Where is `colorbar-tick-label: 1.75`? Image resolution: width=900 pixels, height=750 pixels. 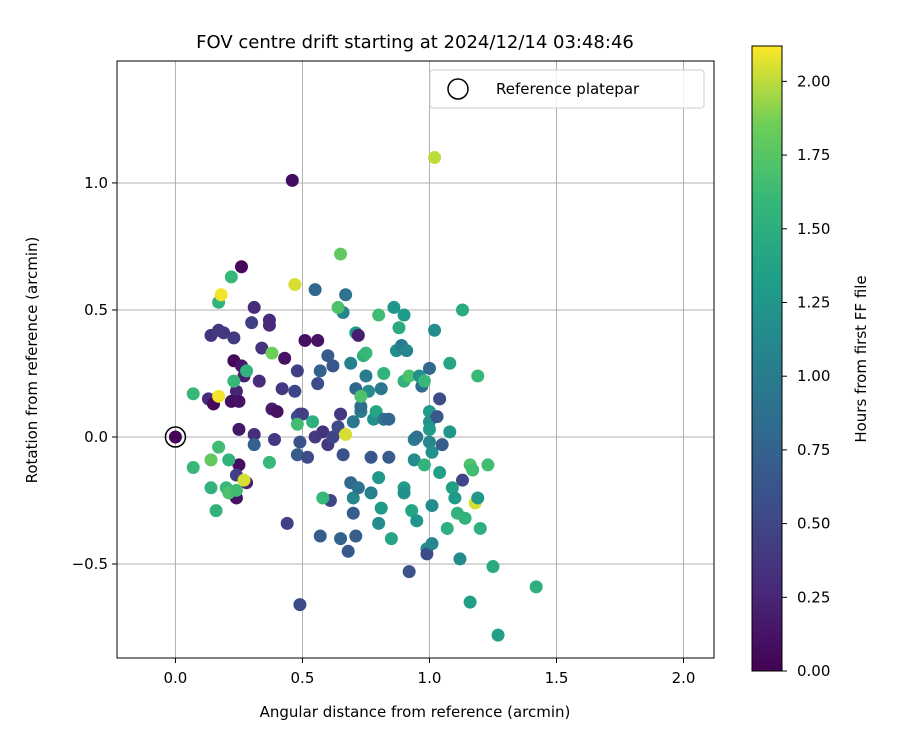
colorbar-tick-label: 1.75 is located at coordinates (813, 155).